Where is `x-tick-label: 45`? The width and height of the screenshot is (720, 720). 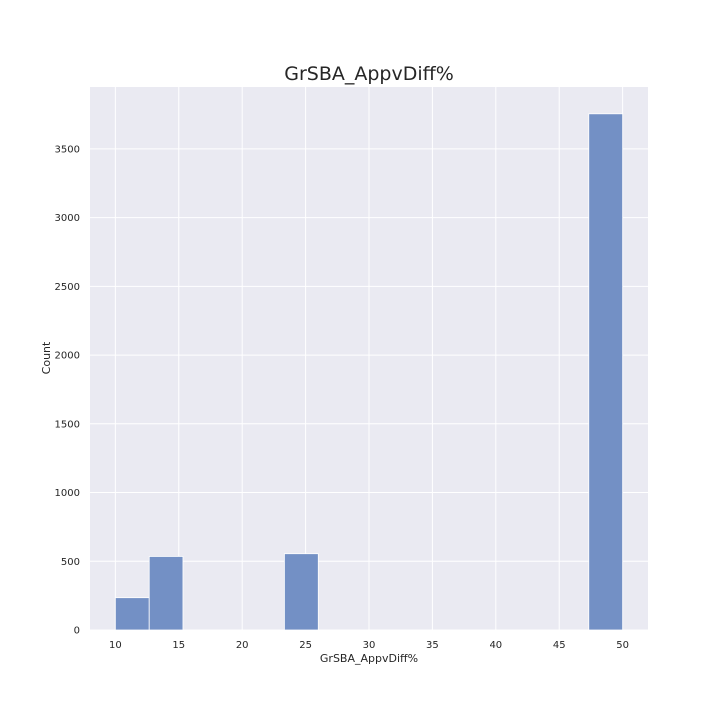
x-tick-label: 45 is located at coordinates (559, 645).